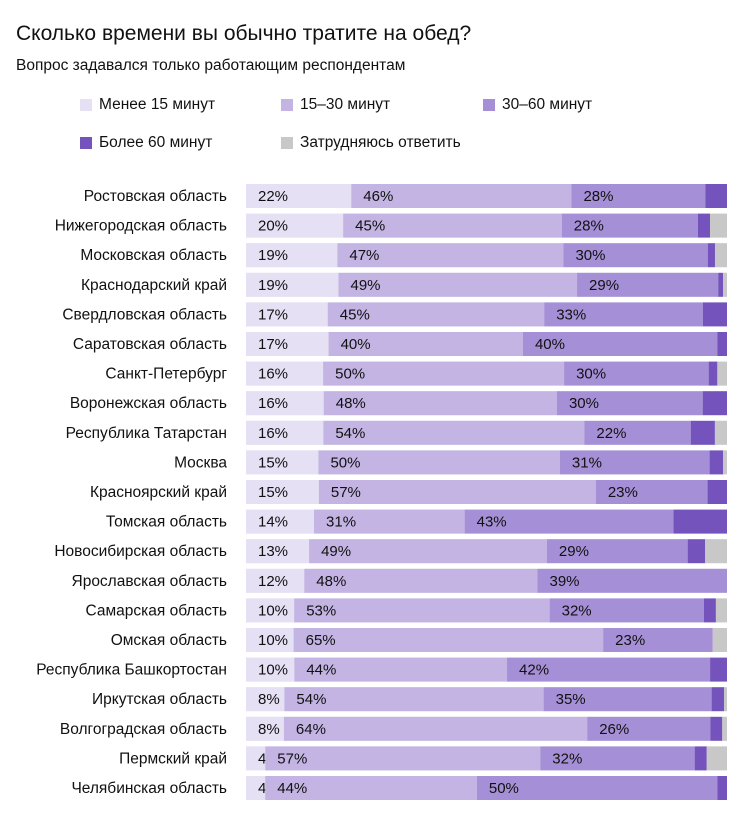 The width and height of the screenshot is (750, 827). Describe the element at coordinates (153, 255) in the screenshot. I see `category-label: Московская область` at that location.